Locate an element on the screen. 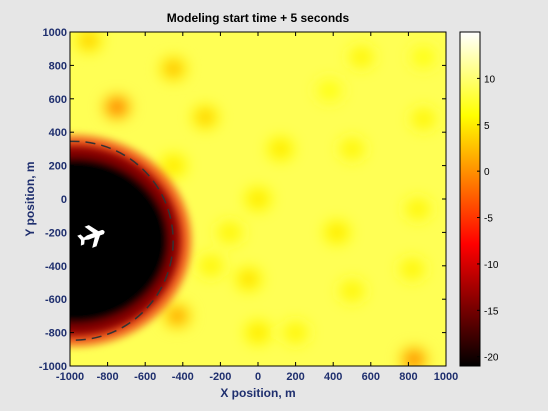 The height and width of the screenshot is (411, 548). colorbar-tick-label: 0 is located at coordinates (487, 172).